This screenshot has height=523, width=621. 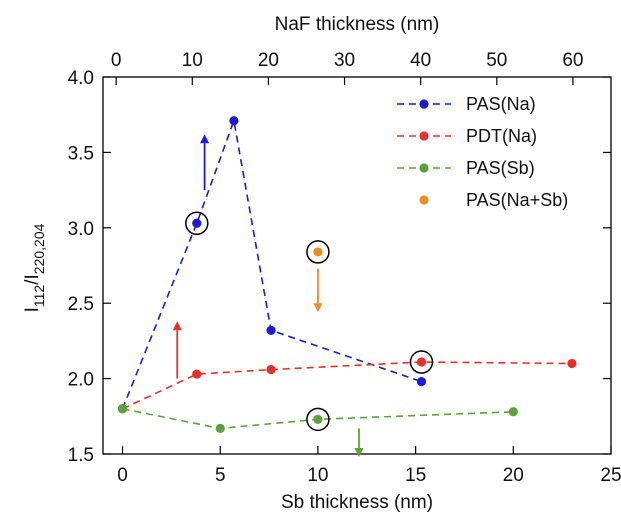 What do you see at coordinates (81, 455) in the screenshot?
I see `y-tick-label: 1.5` at bounding box center [81, 455].